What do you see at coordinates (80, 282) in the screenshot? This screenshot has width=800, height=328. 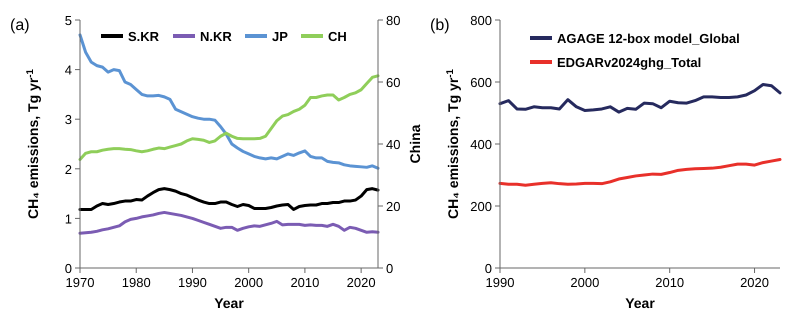 I see `x-tick-label: 1970` at bounding box center [80, 282].